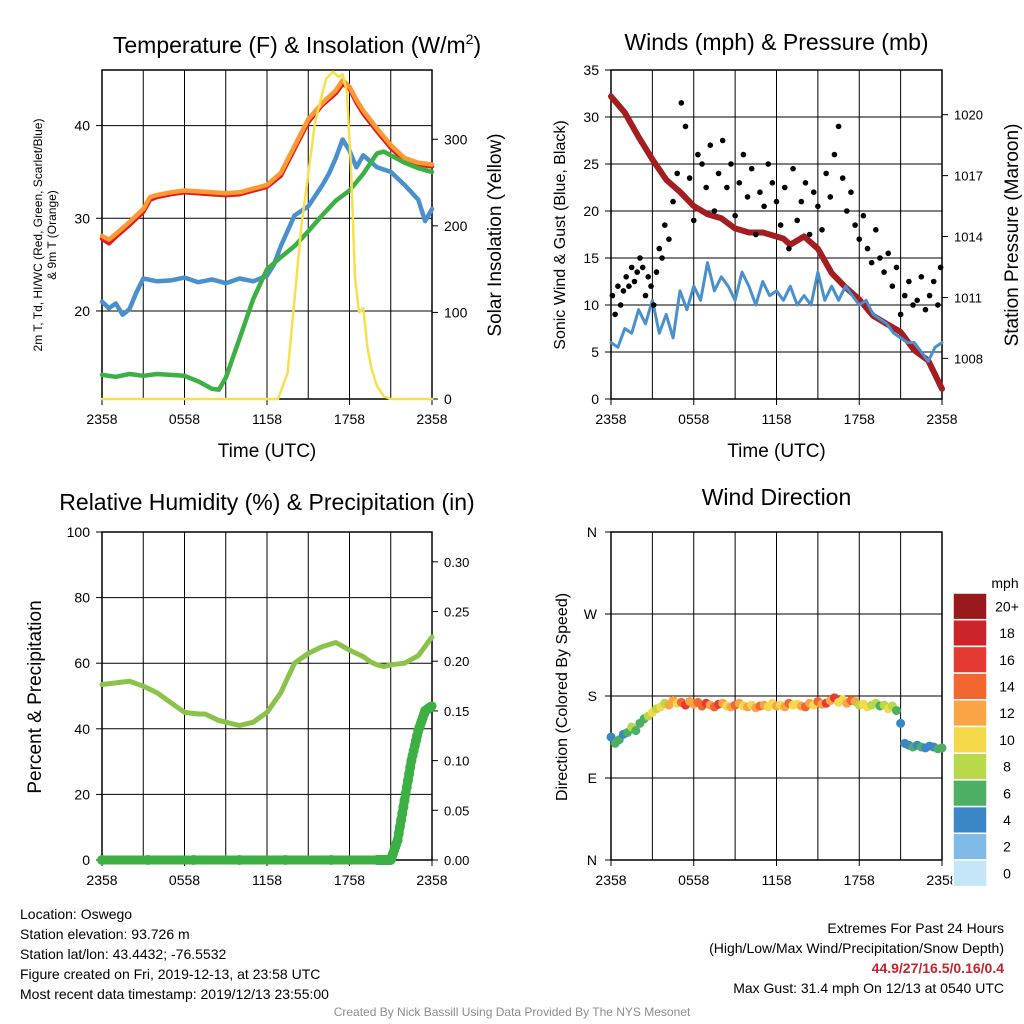  What do you see at coordinates (1007, 606) in the screenshot?
I see `colorbar-label: 20+` at bounding box center [1007, 606].